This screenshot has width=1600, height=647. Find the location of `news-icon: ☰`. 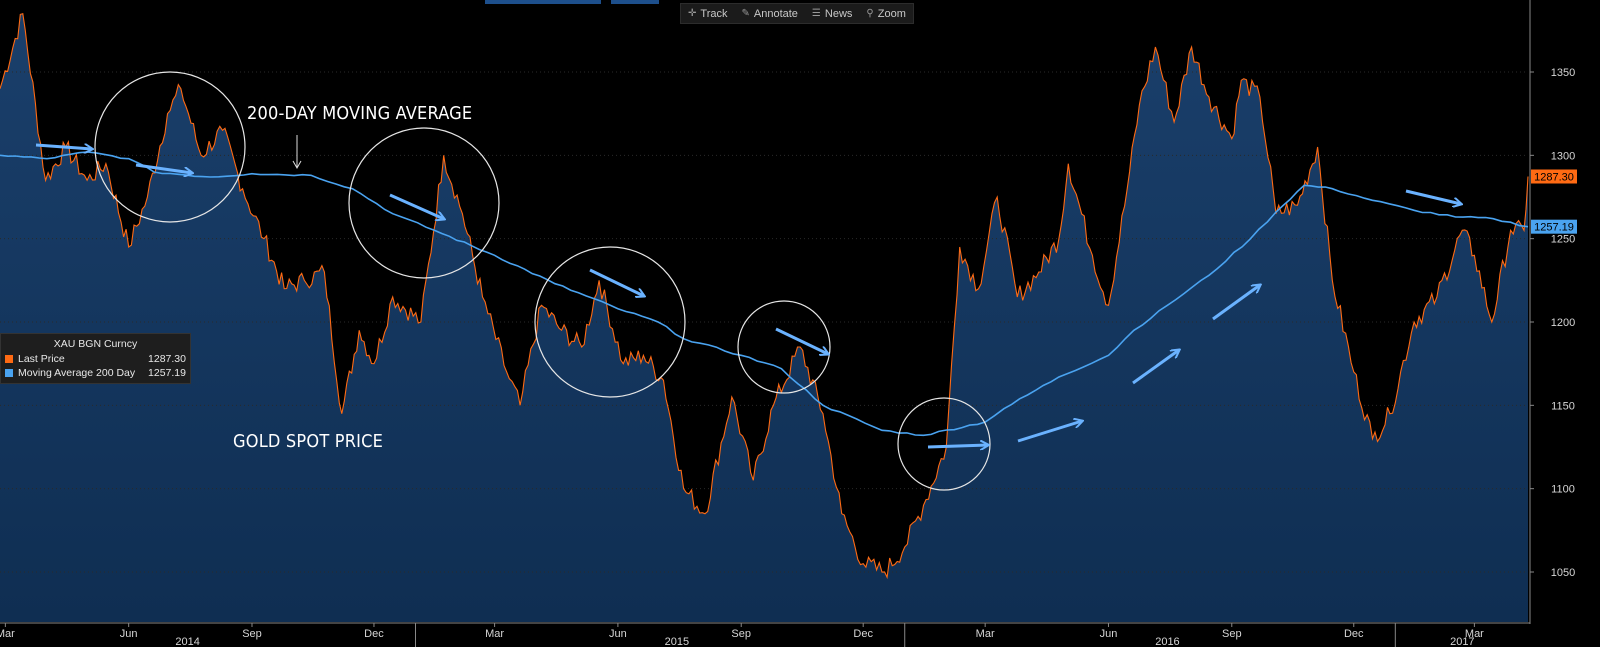

news-icon: ☰ is located at coordinates (816, 13).